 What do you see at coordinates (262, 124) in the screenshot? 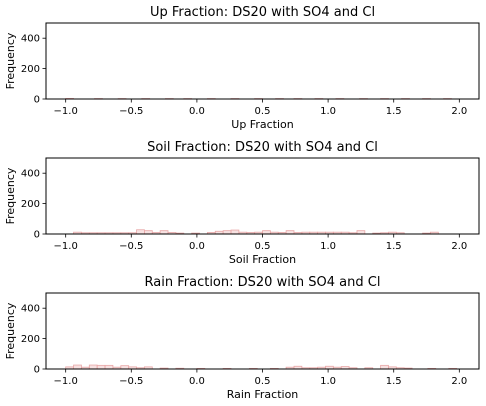
I see `x-axis-label: Up Fraction` at bounding box center [262, 124].